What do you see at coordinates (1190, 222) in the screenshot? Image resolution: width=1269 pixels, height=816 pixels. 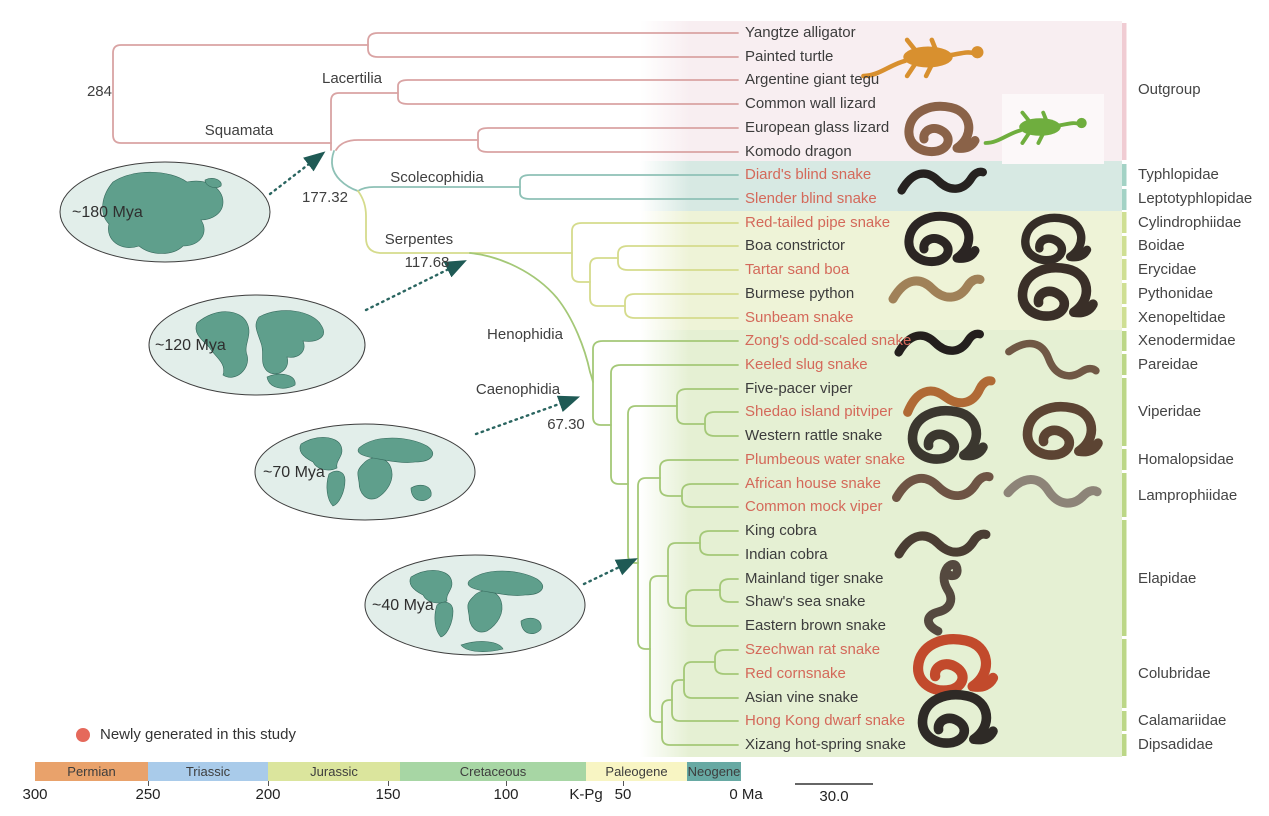 I see `family-label: Cylindrophiidae` at bounding box center [1190, 222].